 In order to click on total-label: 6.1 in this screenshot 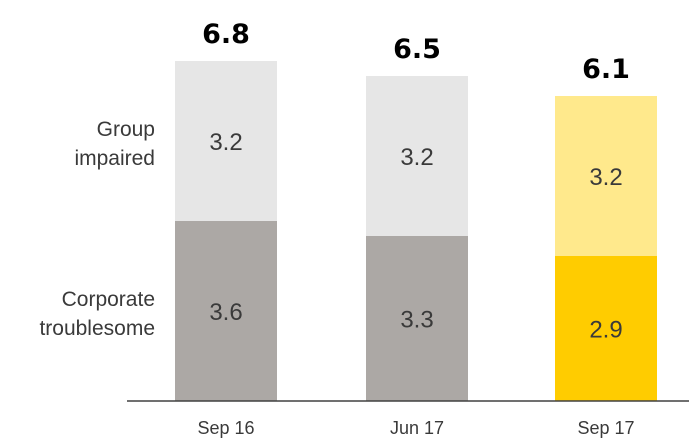, I will do `click(606, 69)`.